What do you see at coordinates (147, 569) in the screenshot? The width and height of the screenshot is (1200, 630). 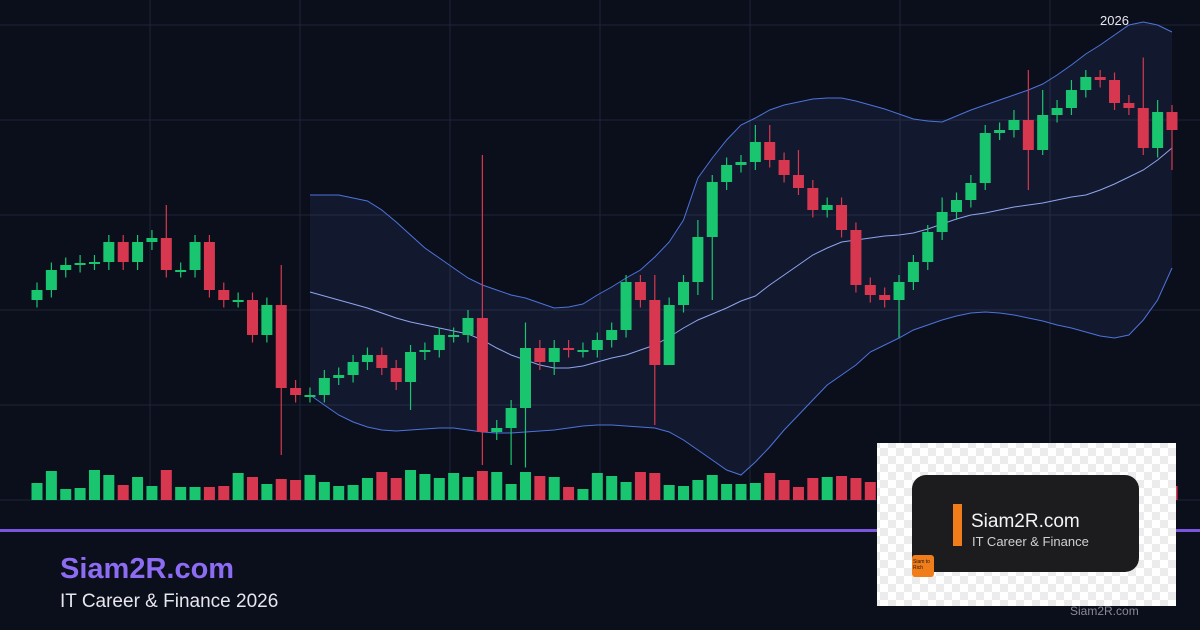 I see `banner-title: Siam2R.com` at bounding box center [147, 569].